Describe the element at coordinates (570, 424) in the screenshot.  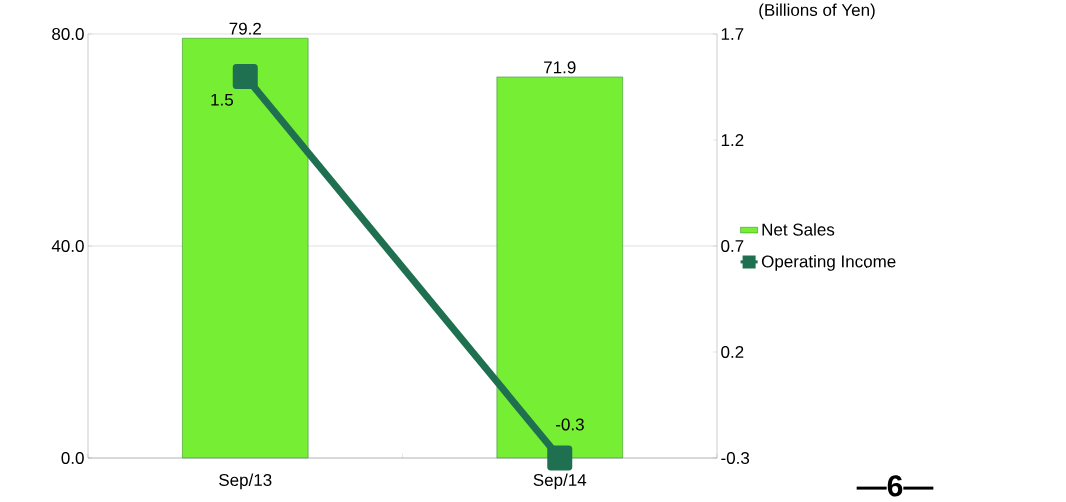
I see `data-label: -0.3` at that location.